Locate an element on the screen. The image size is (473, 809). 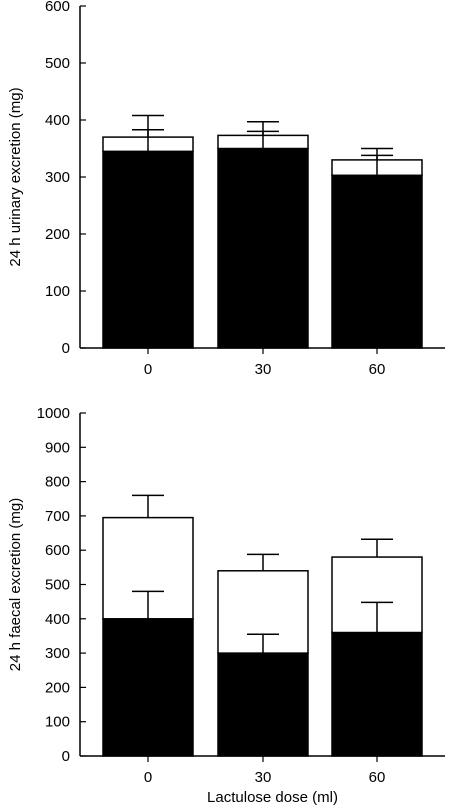
y-tick-label: 800 is located at coordinates (57, 482).